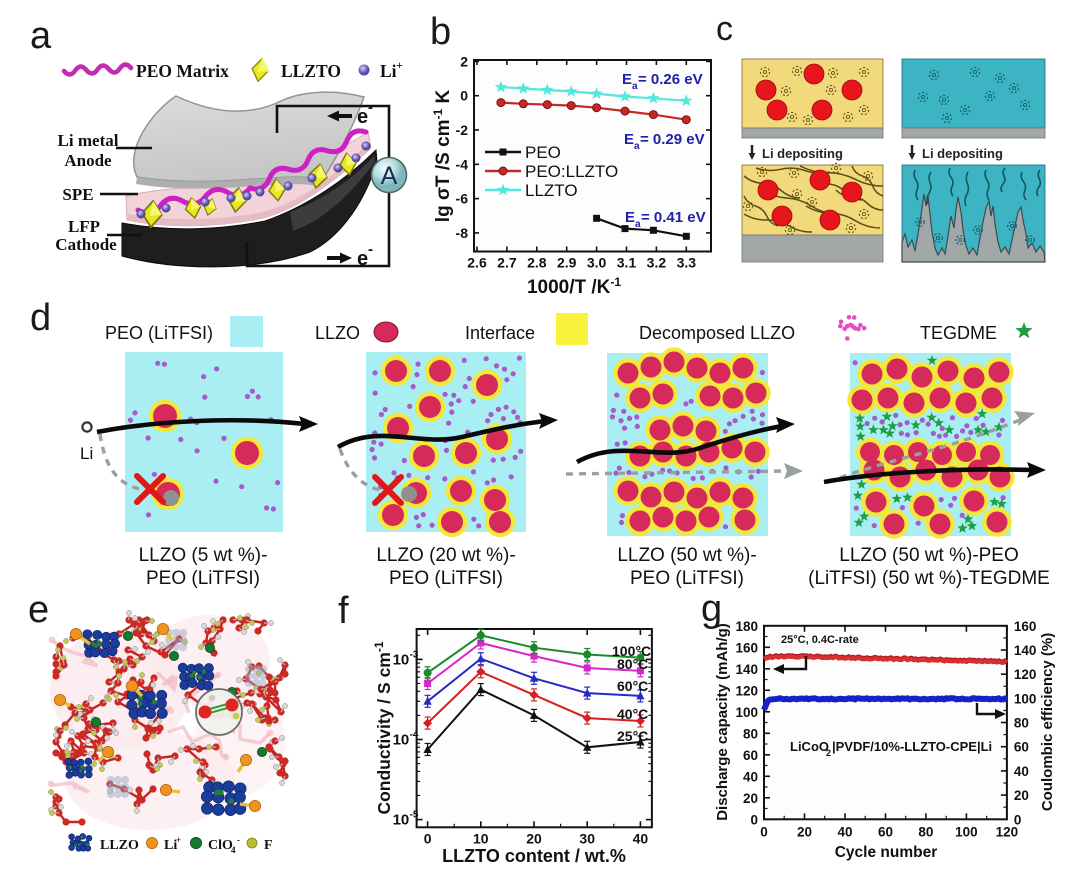 This screenshot has height=876, width=1080. What do you see at coordinates (268, 845) in the screenshot?
I see `svg-text: F` at bounding box center [268, 845].